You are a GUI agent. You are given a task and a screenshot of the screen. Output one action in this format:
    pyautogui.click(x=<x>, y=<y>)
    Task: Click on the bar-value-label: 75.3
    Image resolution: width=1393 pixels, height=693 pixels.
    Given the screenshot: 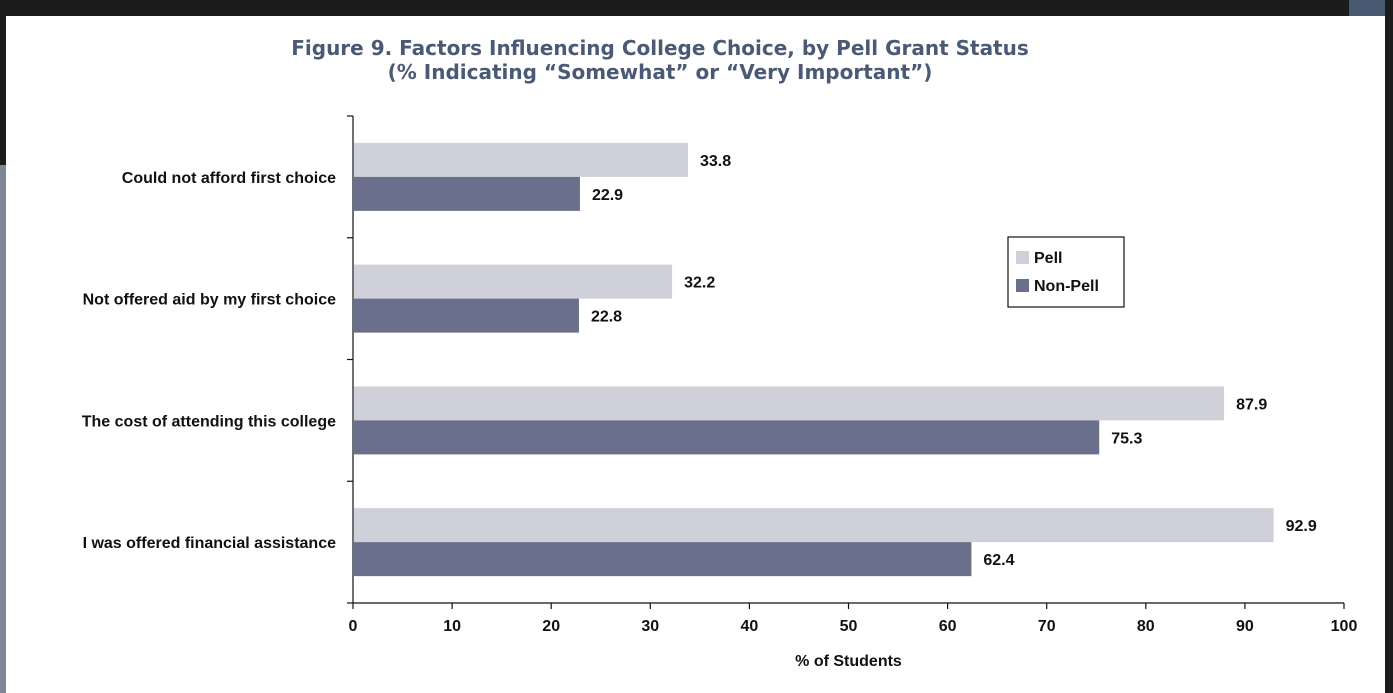 What is the action you would take?
    pyautogui.click(x=1126, y=438)
    